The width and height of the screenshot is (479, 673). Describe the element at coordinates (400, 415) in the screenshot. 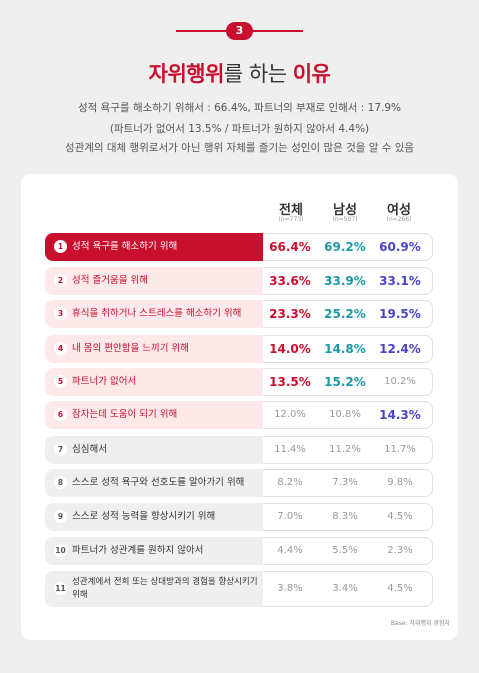

I see `value-female: 14.3%` at that location.